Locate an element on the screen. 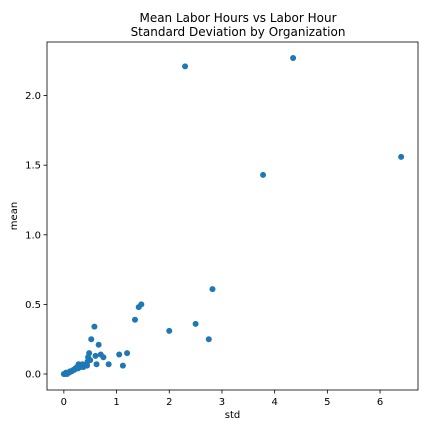  x-tick-label: 1 is located at coordinates (116, 402).